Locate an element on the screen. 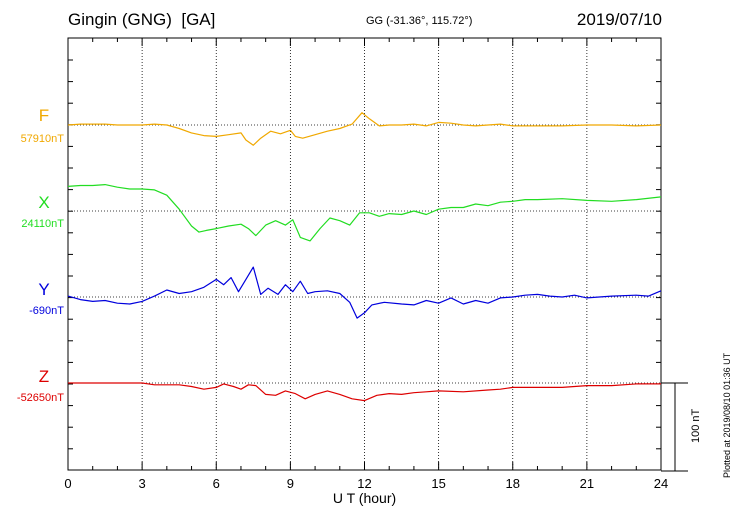 This screenshot has width=730, height=520. component-letter-f: F is located at coordinates (44, 115).